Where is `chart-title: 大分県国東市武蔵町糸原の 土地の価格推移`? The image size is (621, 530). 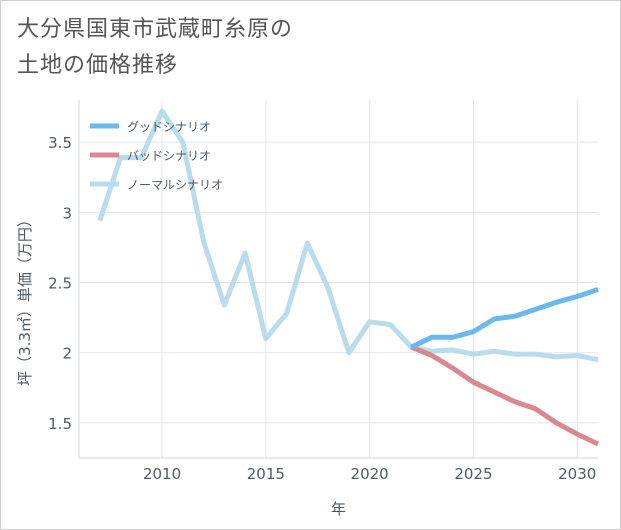
chart-title: 大分県国東市武蔵町糸原の 土地の価格推移 is located at coordinates (155, 48).